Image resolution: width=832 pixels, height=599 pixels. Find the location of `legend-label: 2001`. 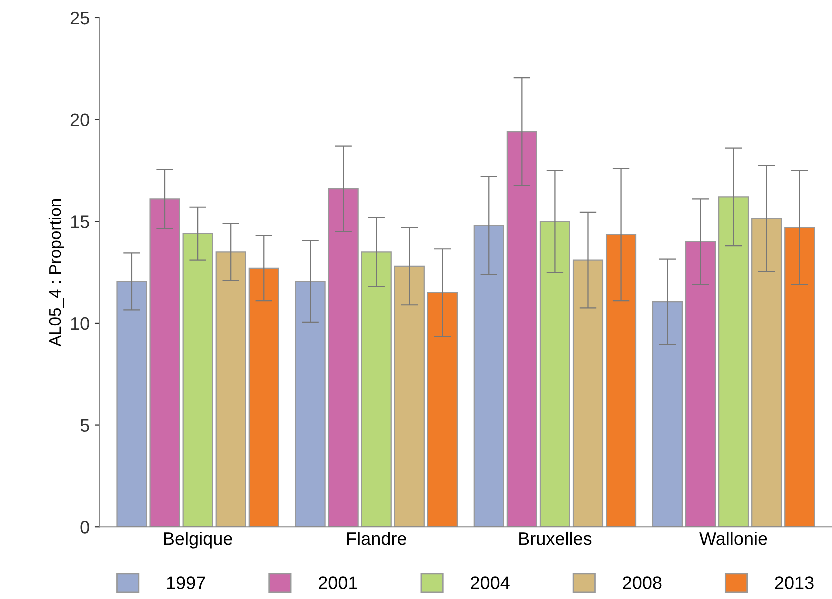

legend-label: 2001 is located at coordinates (338, 583).